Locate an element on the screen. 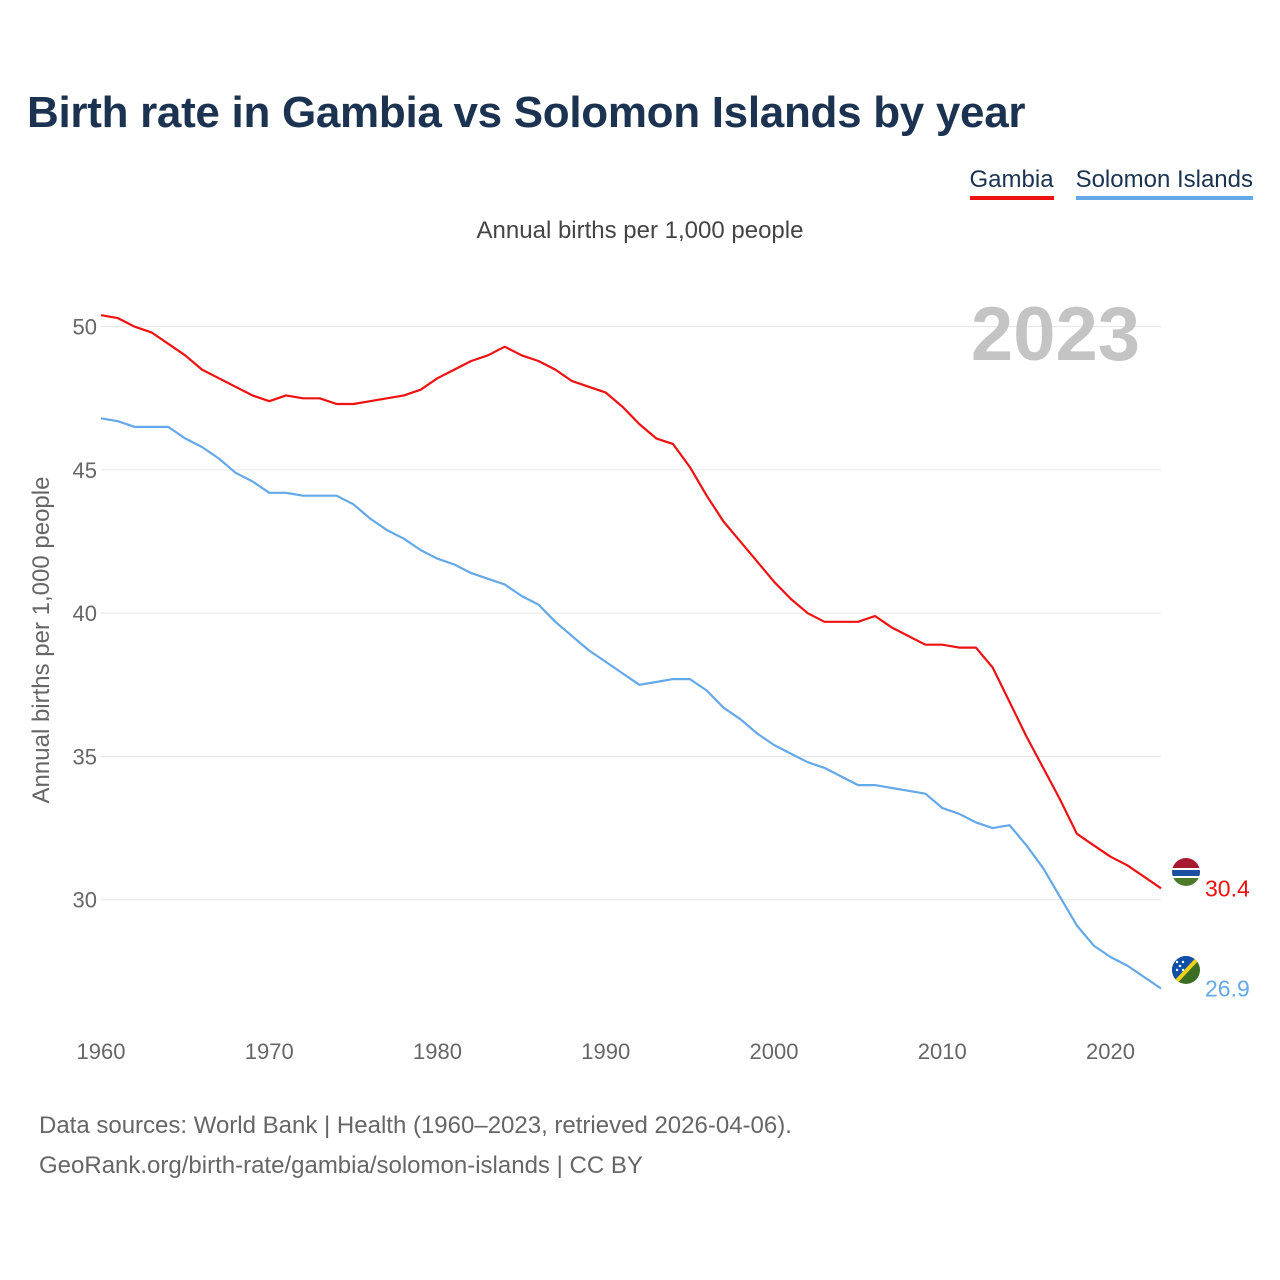  x-tick-label: 1960 is located at coordinates (101, 1051).